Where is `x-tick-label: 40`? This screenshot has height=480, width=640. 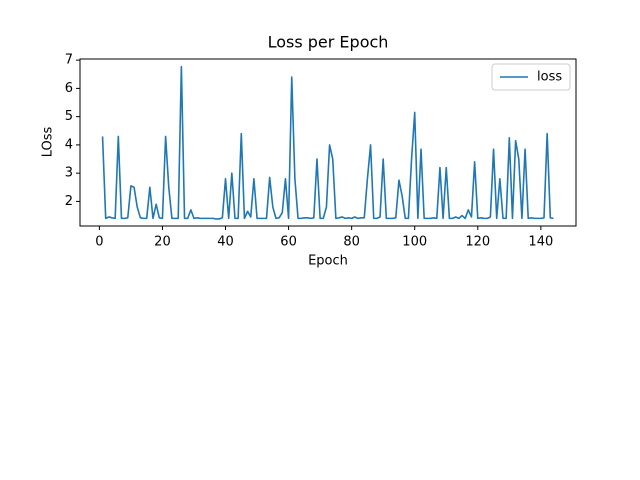 x-tick-label: 40 is located at coordinates (225, 242).